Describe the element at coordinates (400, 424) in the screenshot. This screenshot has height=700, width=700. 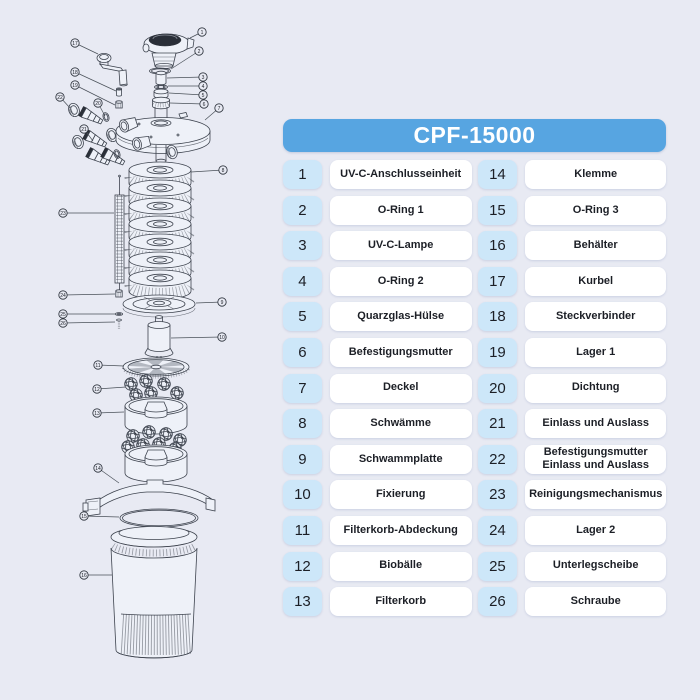
I see `part-label-cell: Schwämme` at that location.